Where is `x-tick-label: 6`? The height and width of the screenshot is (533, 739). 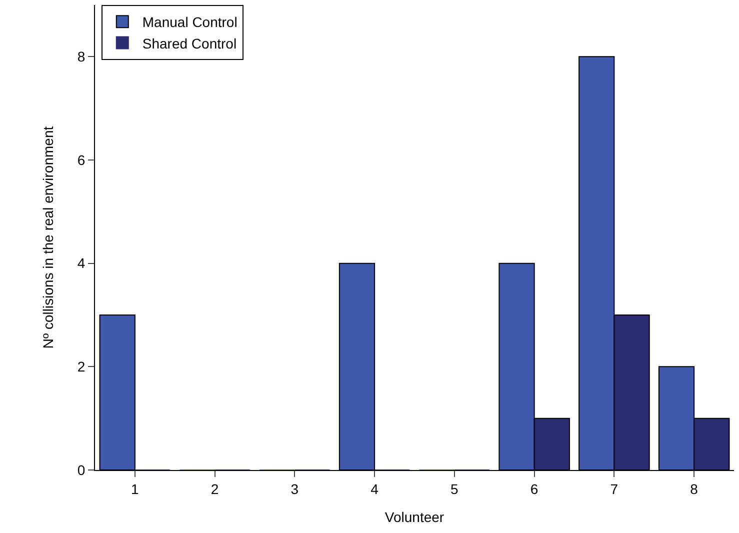
x-tick-label: 6 is located at coordinates (534, 488).